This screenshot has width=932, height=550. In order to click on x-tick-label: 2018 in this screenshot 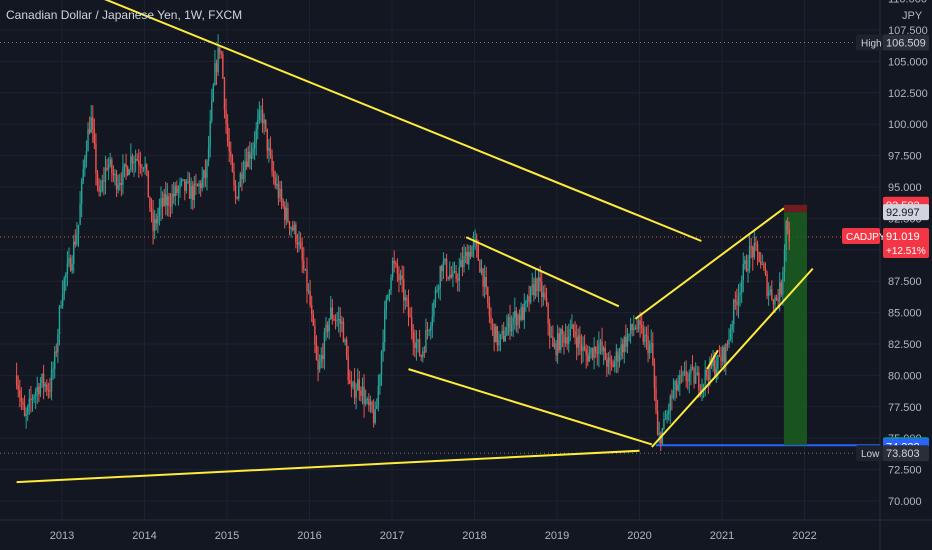, I will do `click(474, 536)`.